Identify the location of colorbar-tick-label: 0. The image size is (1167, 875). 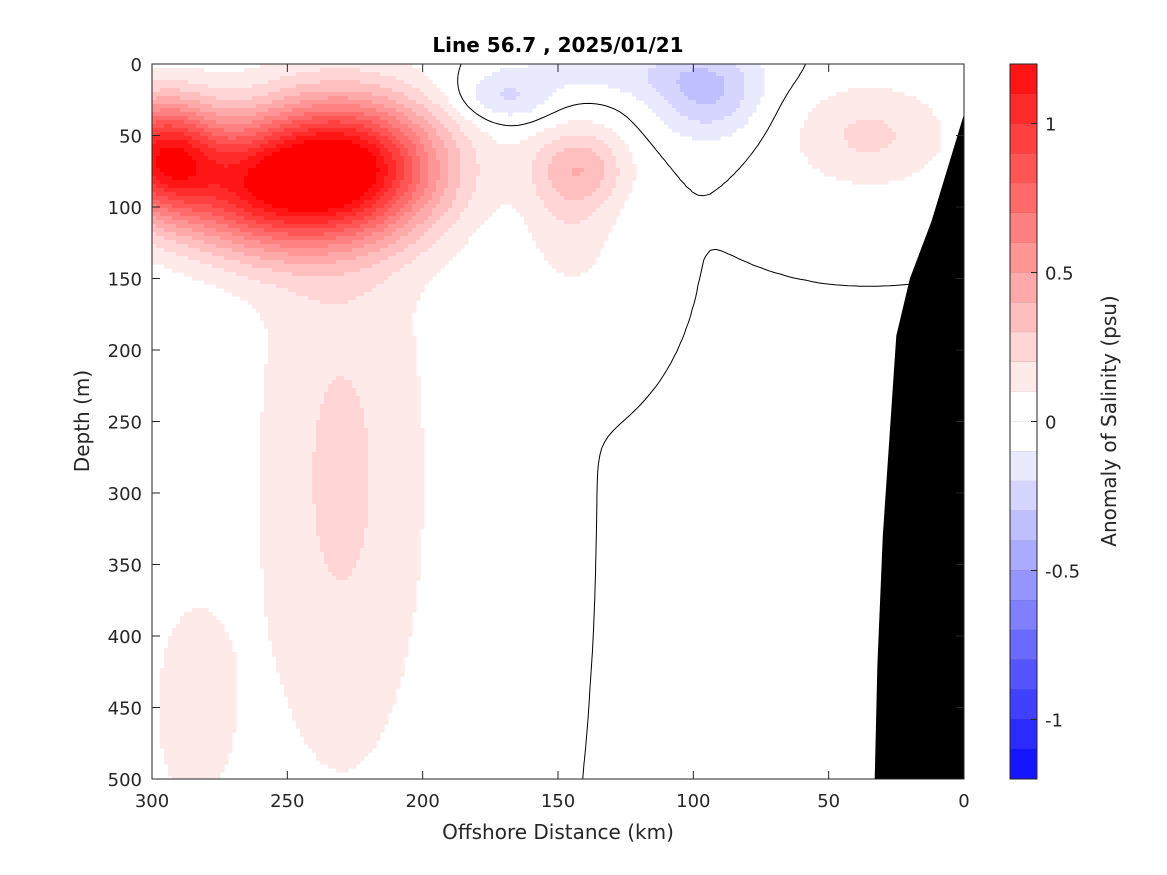
(1050, 423).